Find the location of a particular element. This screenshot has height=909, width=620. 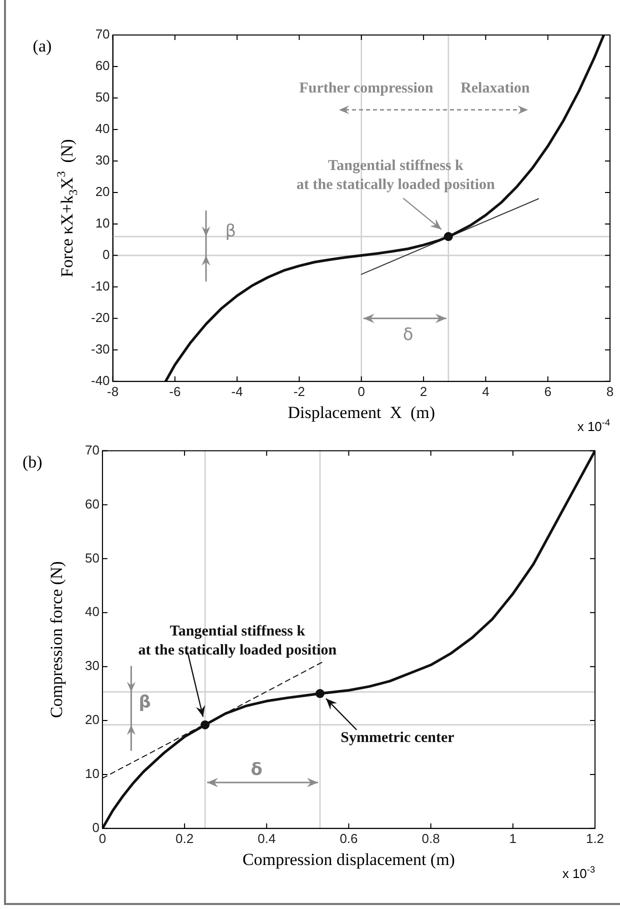

x-tick-label: 2 is located at coordinates (424, 391).